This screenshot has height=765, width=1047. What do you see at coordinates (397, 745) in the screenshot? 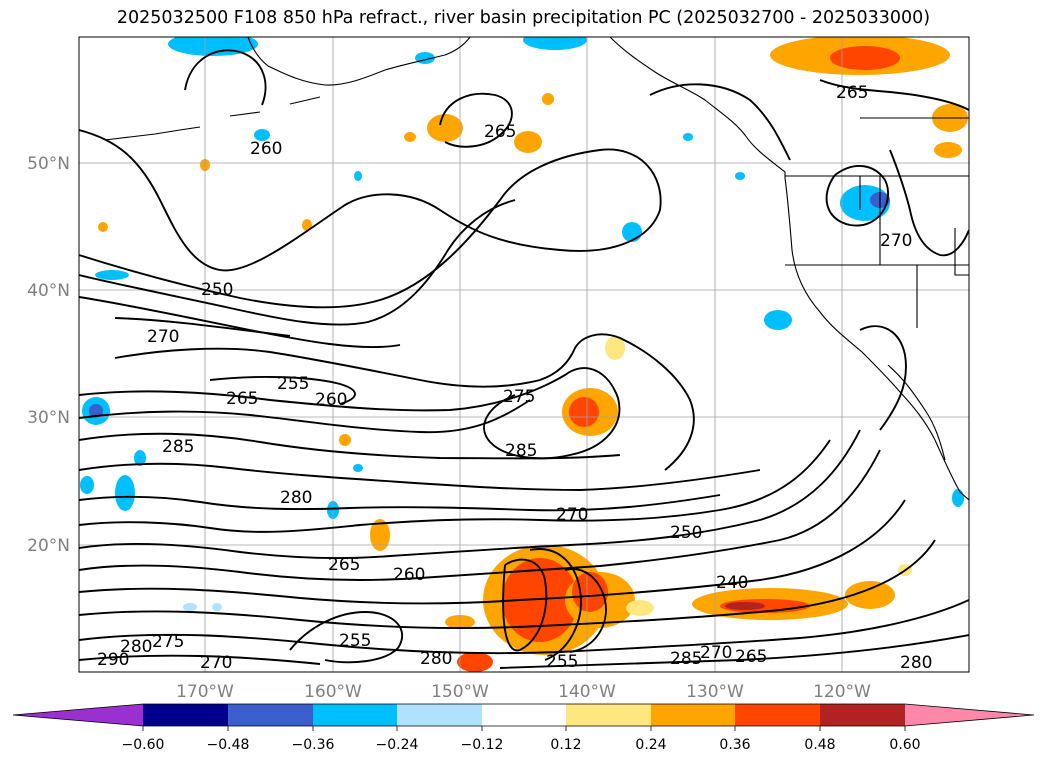
I see `colorbar-tick-label: −0.24` at bounding box center [397, 745].